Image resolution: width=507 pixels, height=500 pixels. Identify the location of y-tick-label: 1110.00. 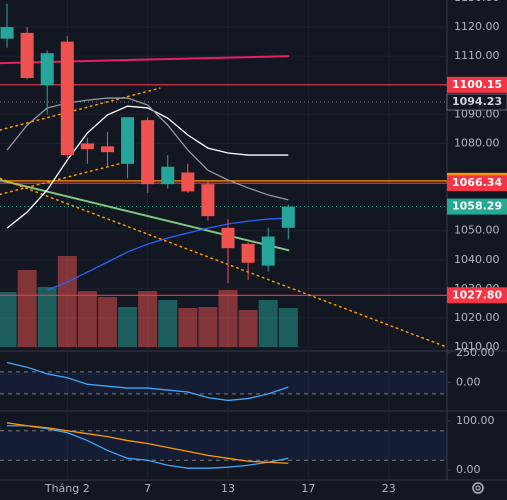
(477, 55).